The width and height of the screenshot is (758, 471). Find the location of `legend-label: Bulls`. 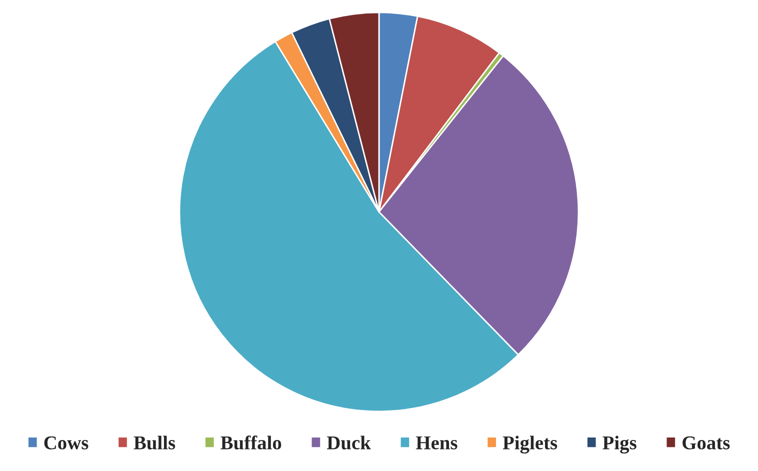

legend-label: Bulls is located at coordinates (155, 443).